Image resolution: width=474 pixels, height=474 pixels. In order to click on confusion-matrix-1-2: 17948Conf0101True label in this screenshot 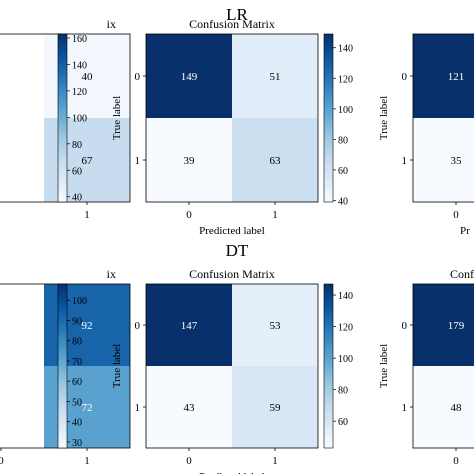, I will do `click(426, 367)`.